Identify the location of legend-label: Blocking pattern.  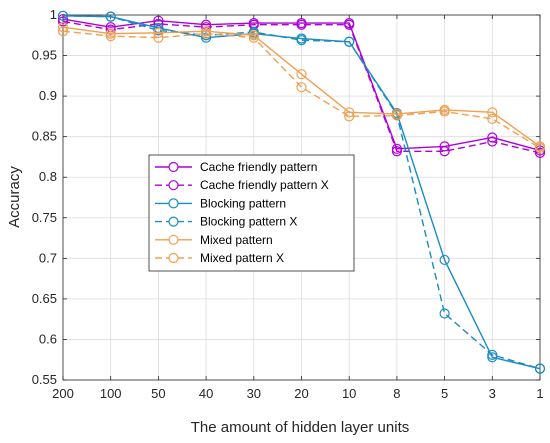
(243, 203).